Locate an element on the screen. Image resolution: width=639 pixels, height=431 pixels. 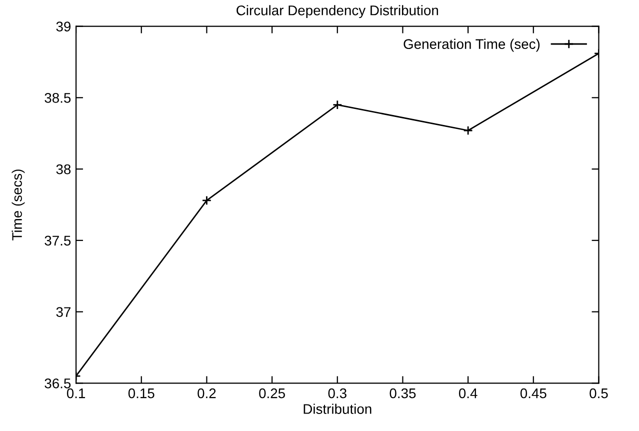
x-tick-label: 0.35 is located at coordinates (403, 393).